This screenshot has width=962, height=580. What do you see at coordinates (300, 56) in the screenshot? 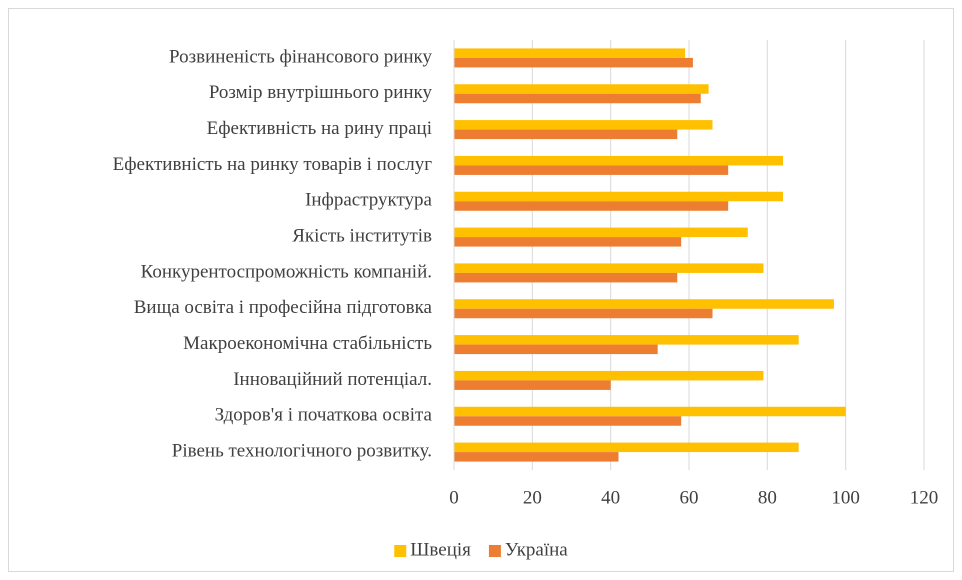
I see `y-tick-label: Розвиненість фінансового ринку` at bounding box center [300, 56].